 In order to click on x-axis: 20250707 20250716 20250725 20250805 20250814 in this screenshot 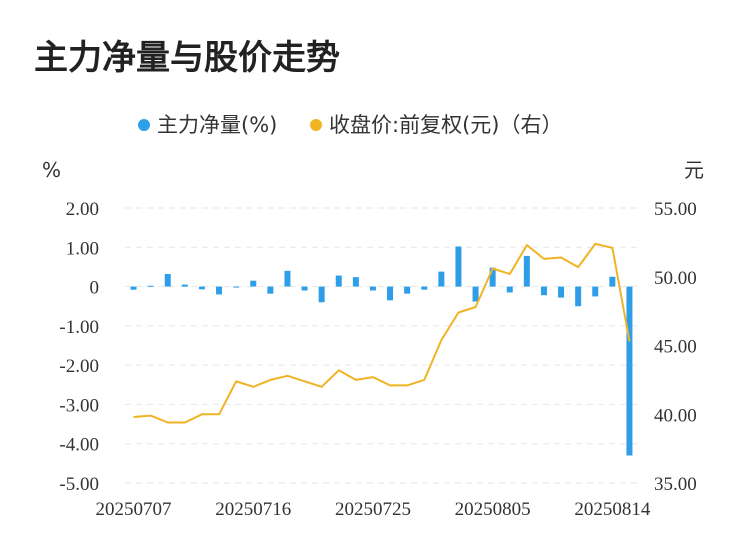, I will do `click(373, 509)`.